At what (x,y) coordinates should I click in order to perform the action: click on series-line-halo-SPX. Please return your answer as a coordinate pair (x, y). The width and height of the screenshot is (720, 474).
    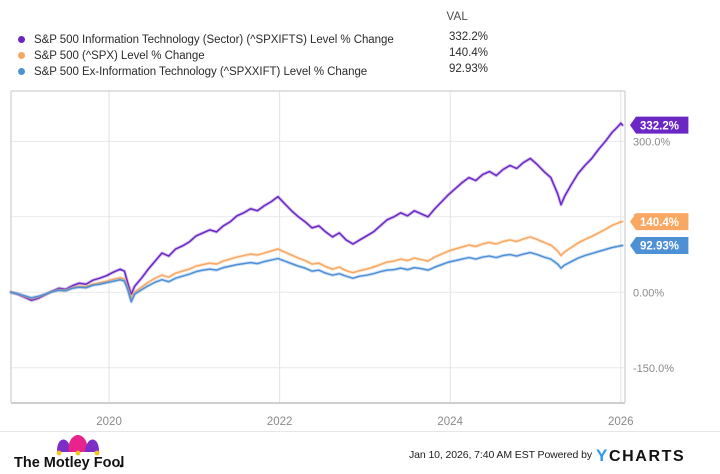
    Looking at the image, I should click on (317, 260).